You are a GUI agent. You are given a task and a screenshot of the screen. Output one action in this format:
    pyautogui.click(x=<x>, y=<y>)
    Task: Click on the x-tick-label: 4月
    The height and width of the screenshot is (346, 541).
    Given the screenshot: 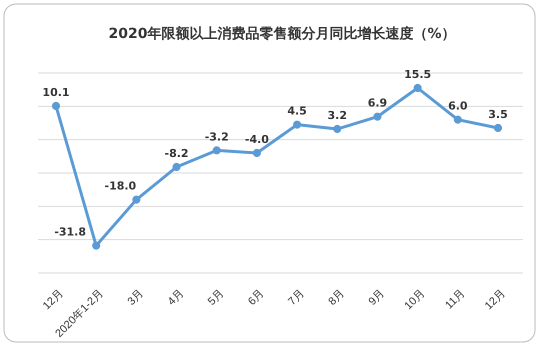 What is the action you would take?
    pyautogui.click(x=176, y=297)
    